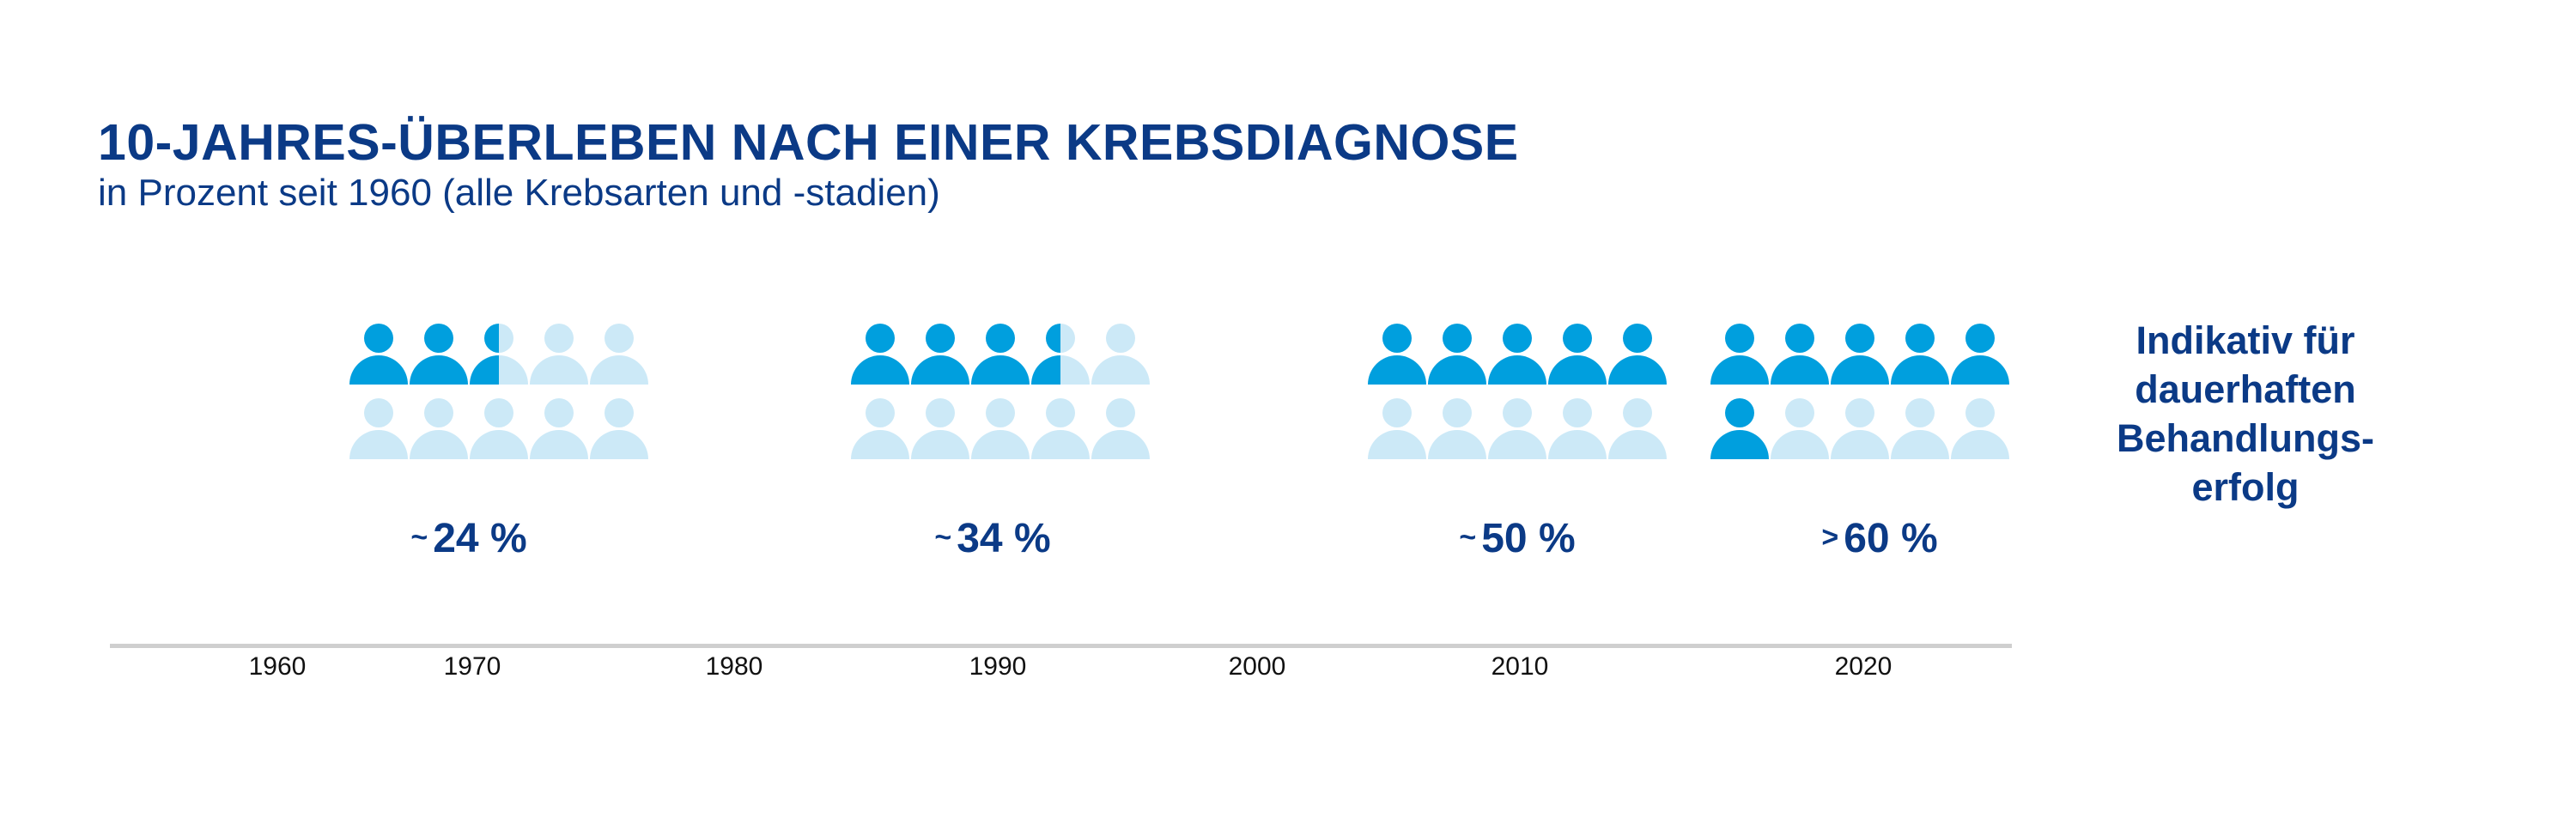 The height and width of the screenshot is (824, 2576). I want to click on value-label-2020: >60 %, so click(1880, 538).